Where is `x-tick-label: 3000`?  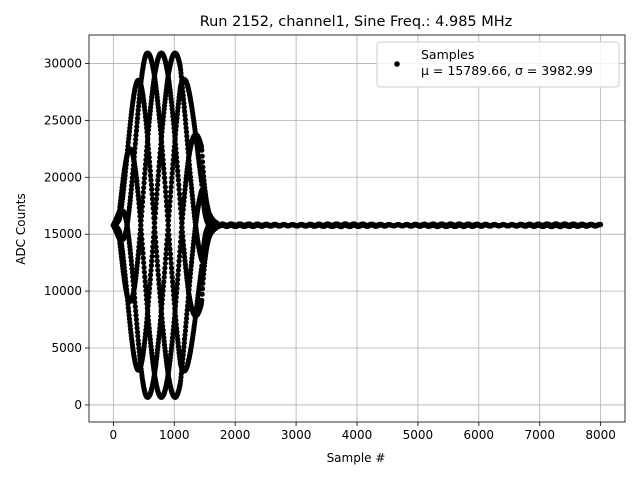
x-tick-label: 3000 is located at coordinates (296, 435).